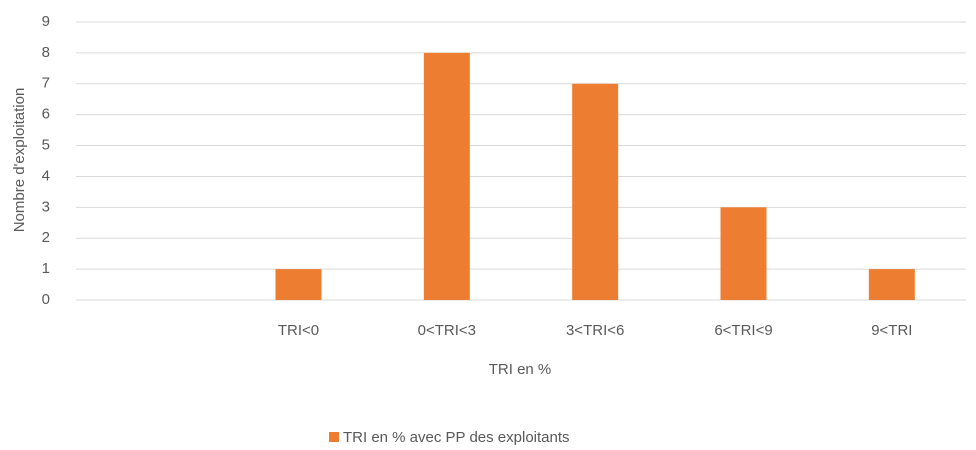  Describe the element at coordinates (46, 114) in the screenshot. I see `y-tick-label: 6` at that location.